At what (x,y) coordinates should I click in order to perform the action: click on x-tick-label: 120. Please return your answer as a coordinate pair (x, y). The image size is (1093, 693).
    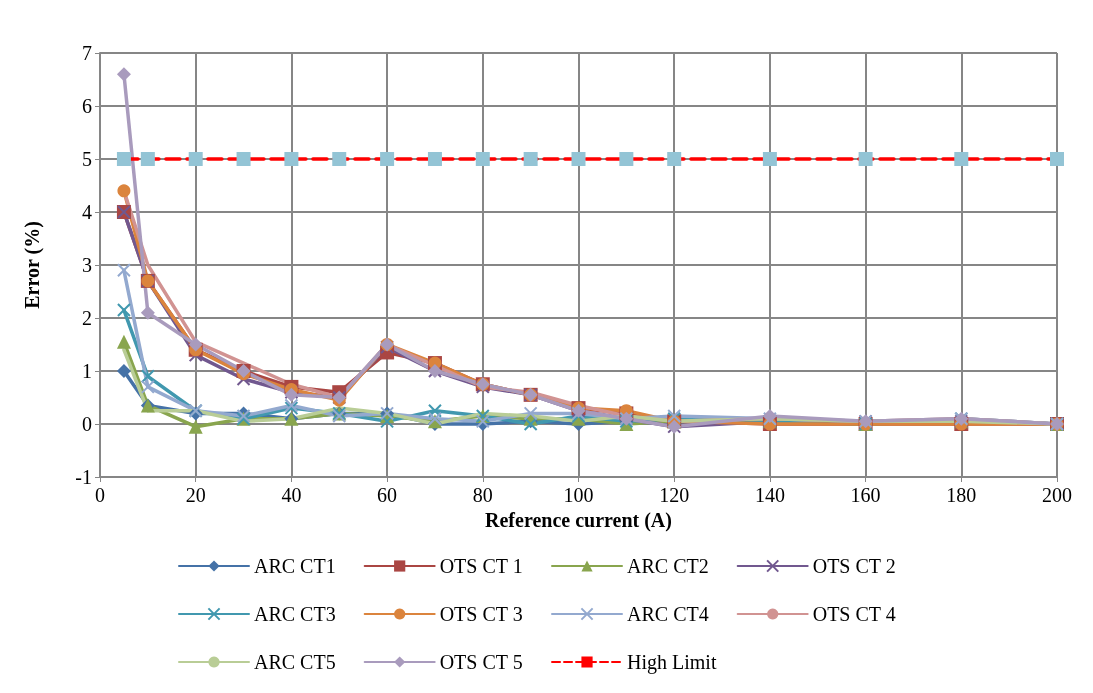
    Looking at the image, I should click on (674, 495).